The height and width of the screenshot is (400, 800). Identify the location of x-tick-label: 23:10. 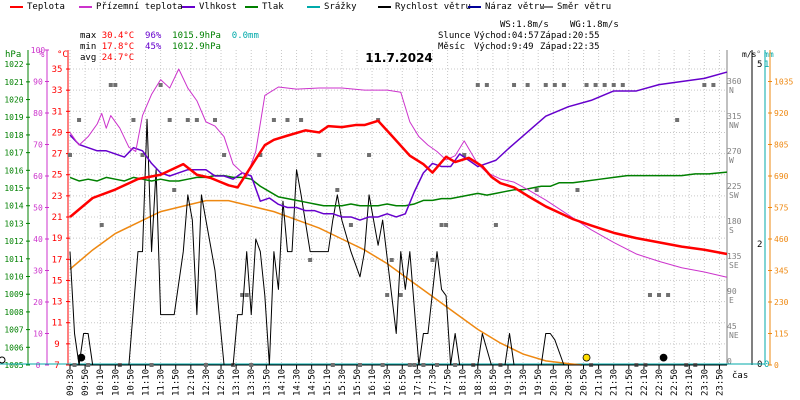
(690, 382).